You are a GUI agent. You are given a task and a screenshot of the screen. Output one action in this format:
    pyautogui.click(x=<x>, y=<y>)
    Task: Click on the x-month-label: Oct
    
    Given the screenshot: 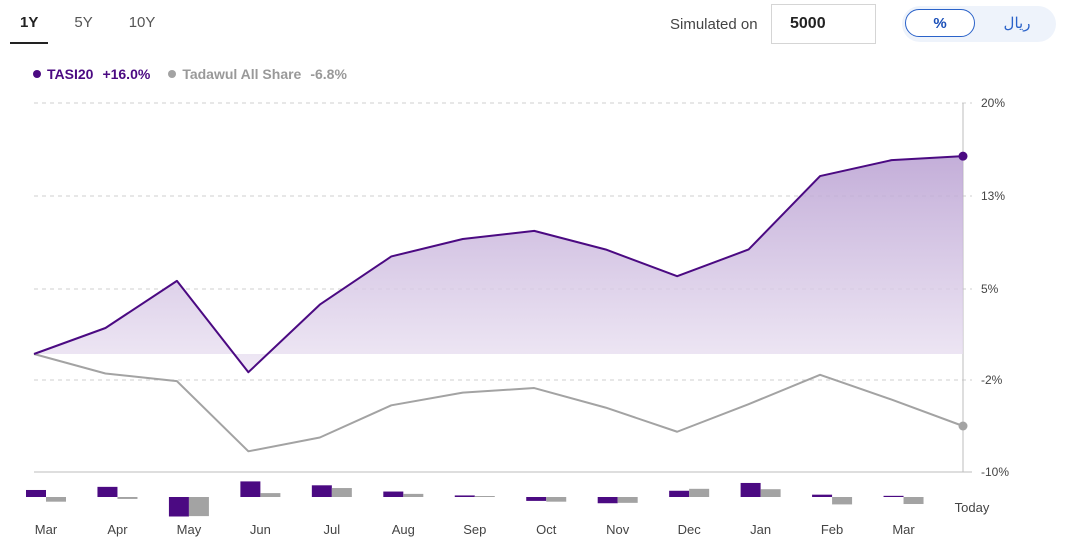 What is the action you would take?
    pyautogui.click(x=546, y=529)
    